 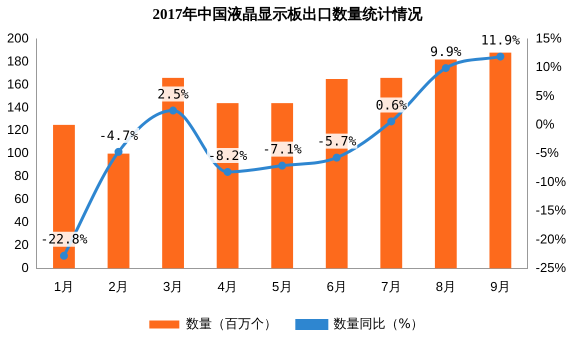 What do you see at coordinates (551, 210) in the screenshot?
I see `y2-tick-label: -15%` at bounding box center [551, 210].